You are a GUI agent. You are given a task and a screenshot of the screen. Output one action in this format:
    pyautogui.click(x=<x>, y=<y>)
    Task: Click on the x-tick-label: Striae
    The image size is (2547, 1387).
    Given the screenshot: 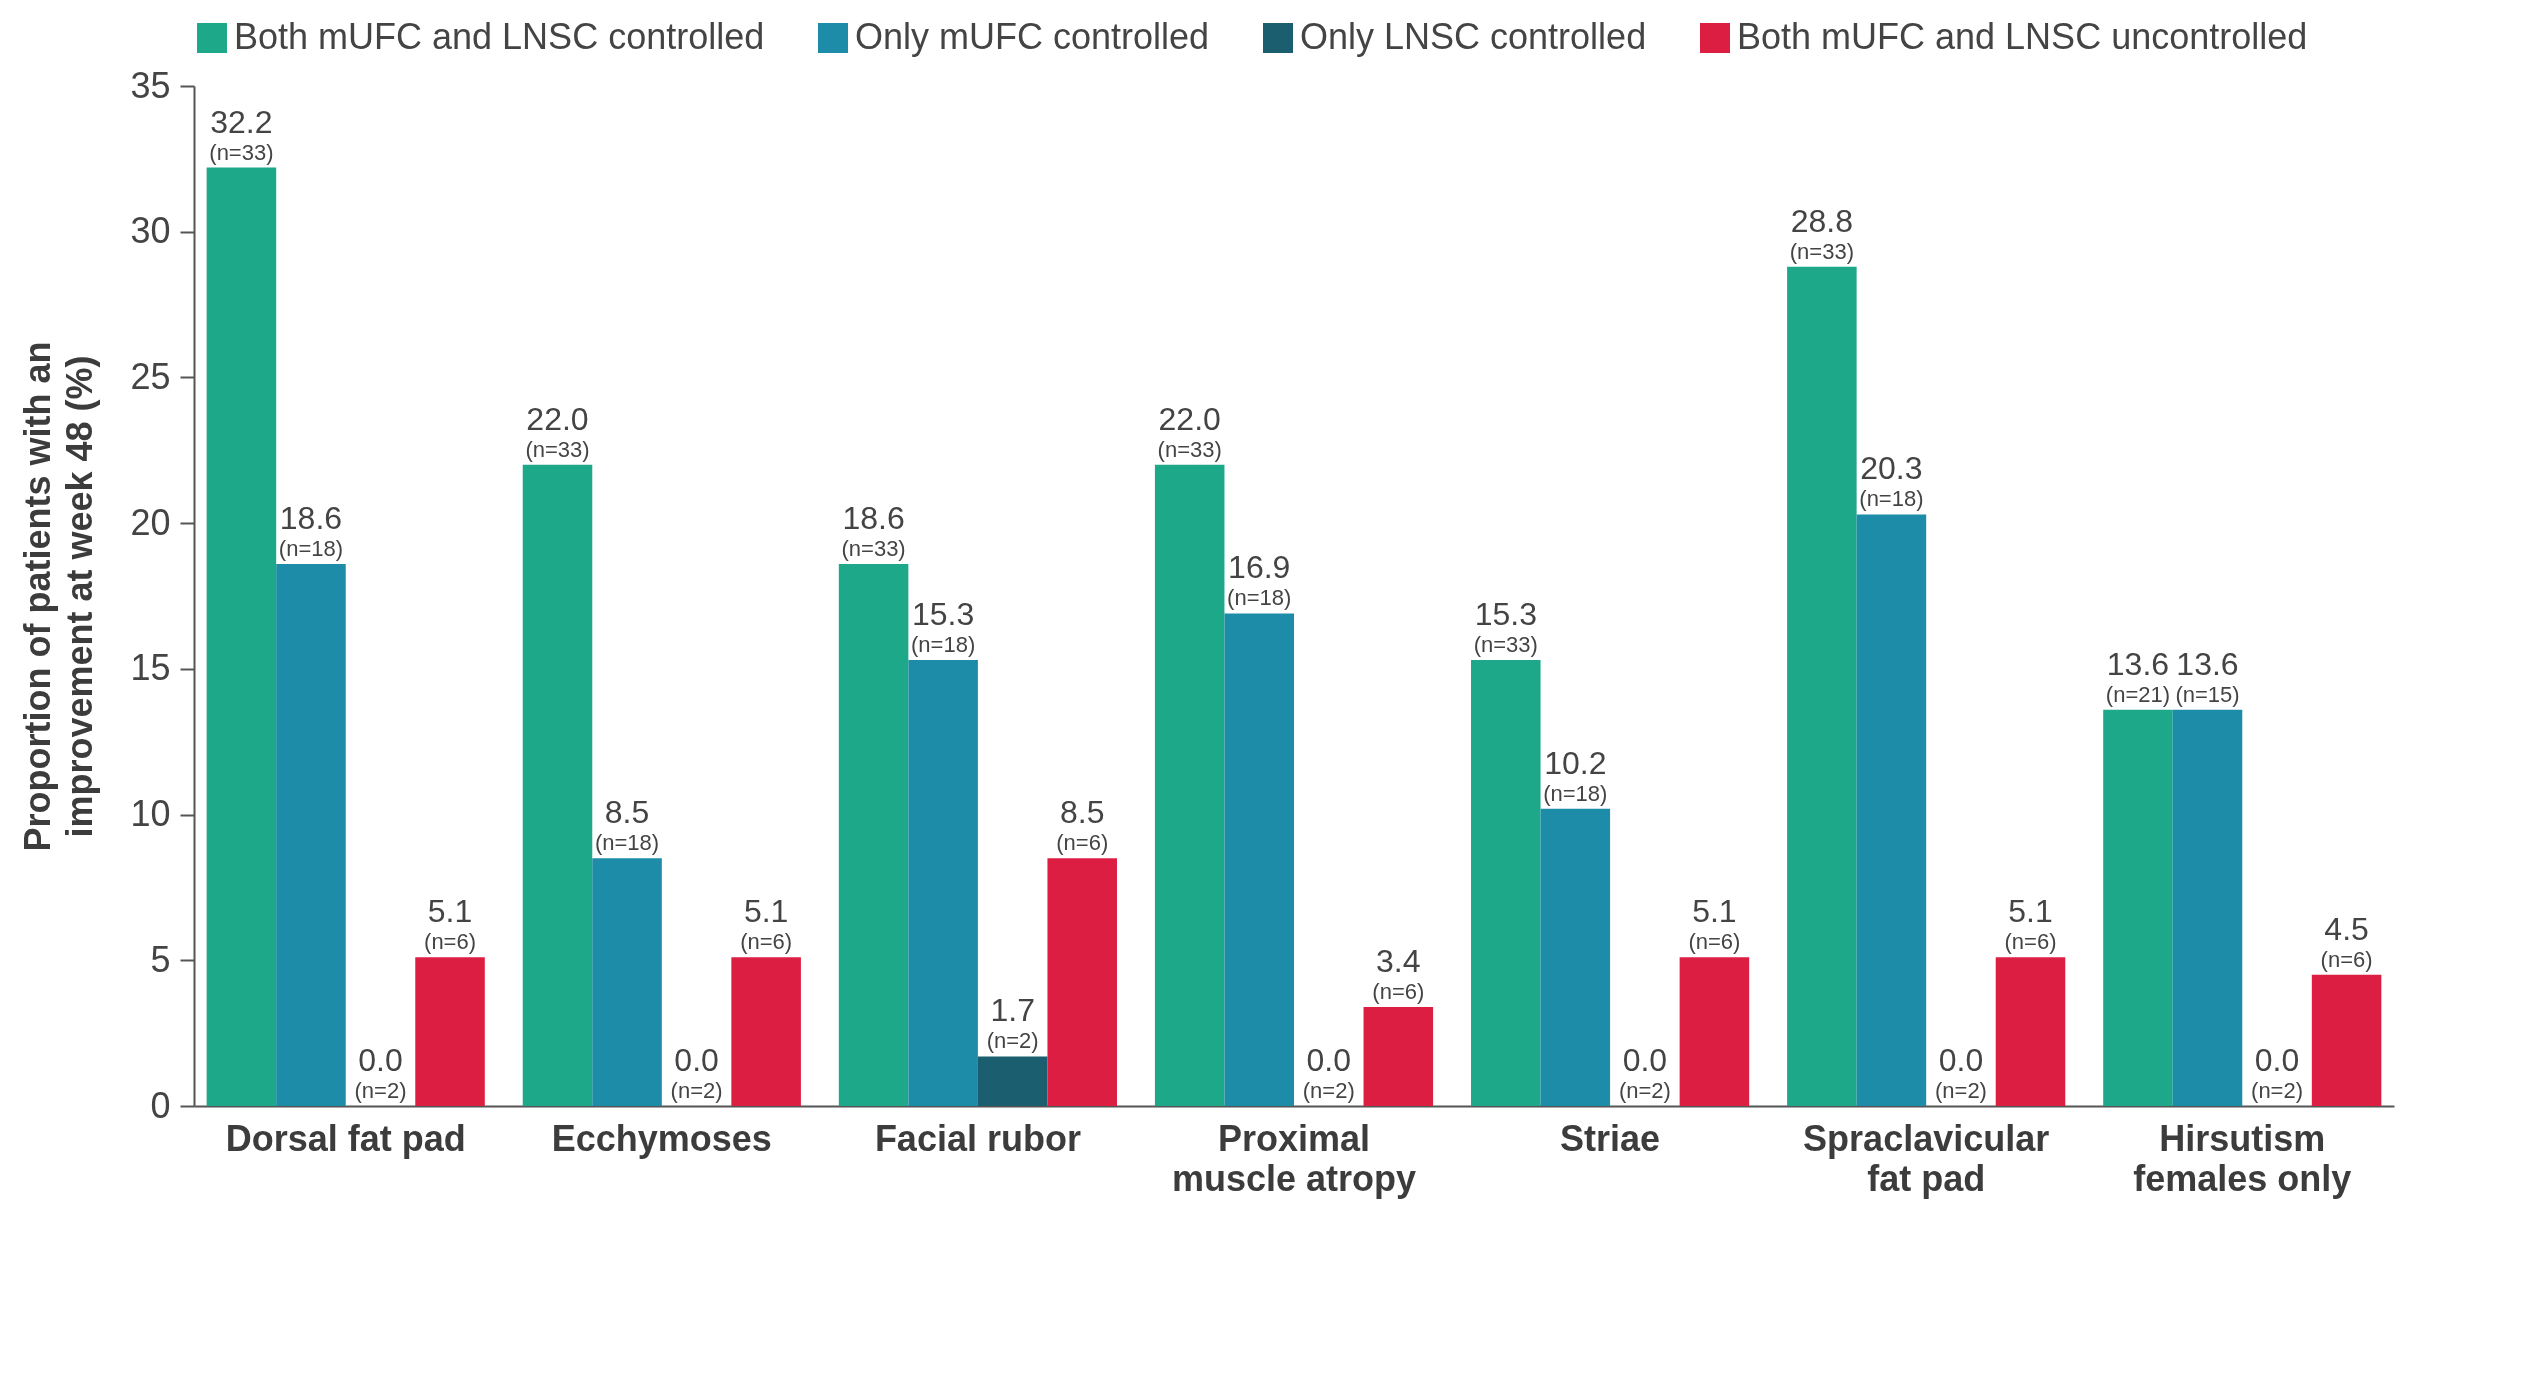 What is the action you would take?
    pyautogui.click(x=1610, y=1138)
    